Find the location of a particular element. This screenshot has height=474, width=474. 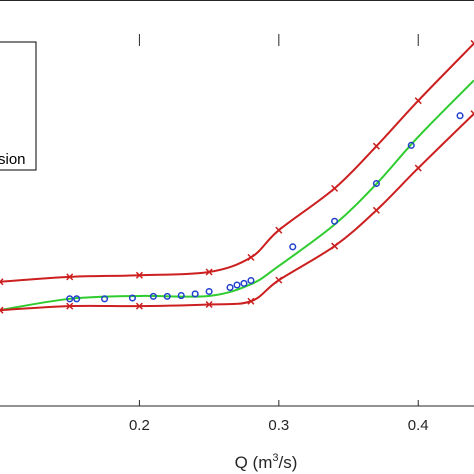

legend: sion is located at coordinates (18, 106).